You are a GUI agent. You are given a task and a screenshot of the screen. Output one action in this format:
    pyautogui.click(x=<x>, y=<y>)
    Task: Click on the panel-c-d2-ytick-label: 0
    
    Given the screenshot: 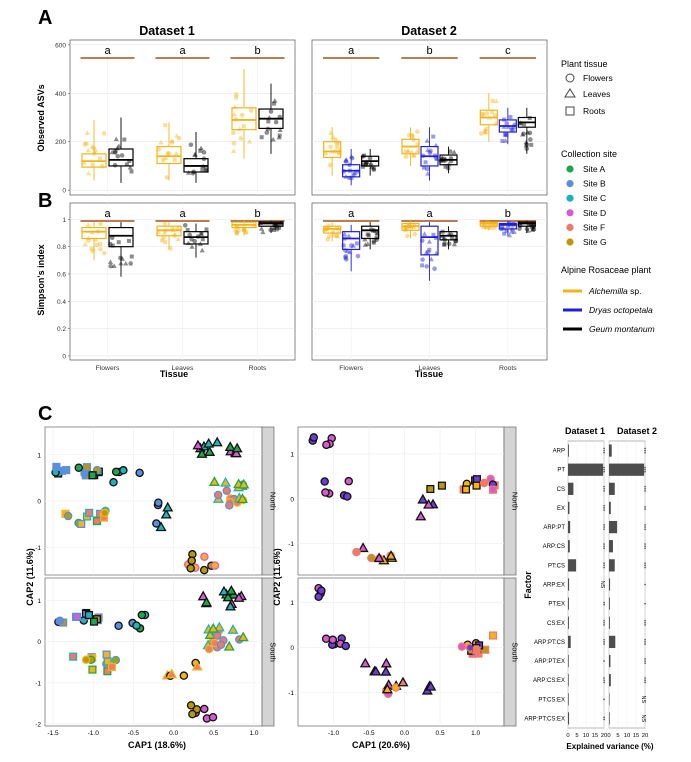 What is the action you would take?
    pyautogui.click(x=292, y=648)
    